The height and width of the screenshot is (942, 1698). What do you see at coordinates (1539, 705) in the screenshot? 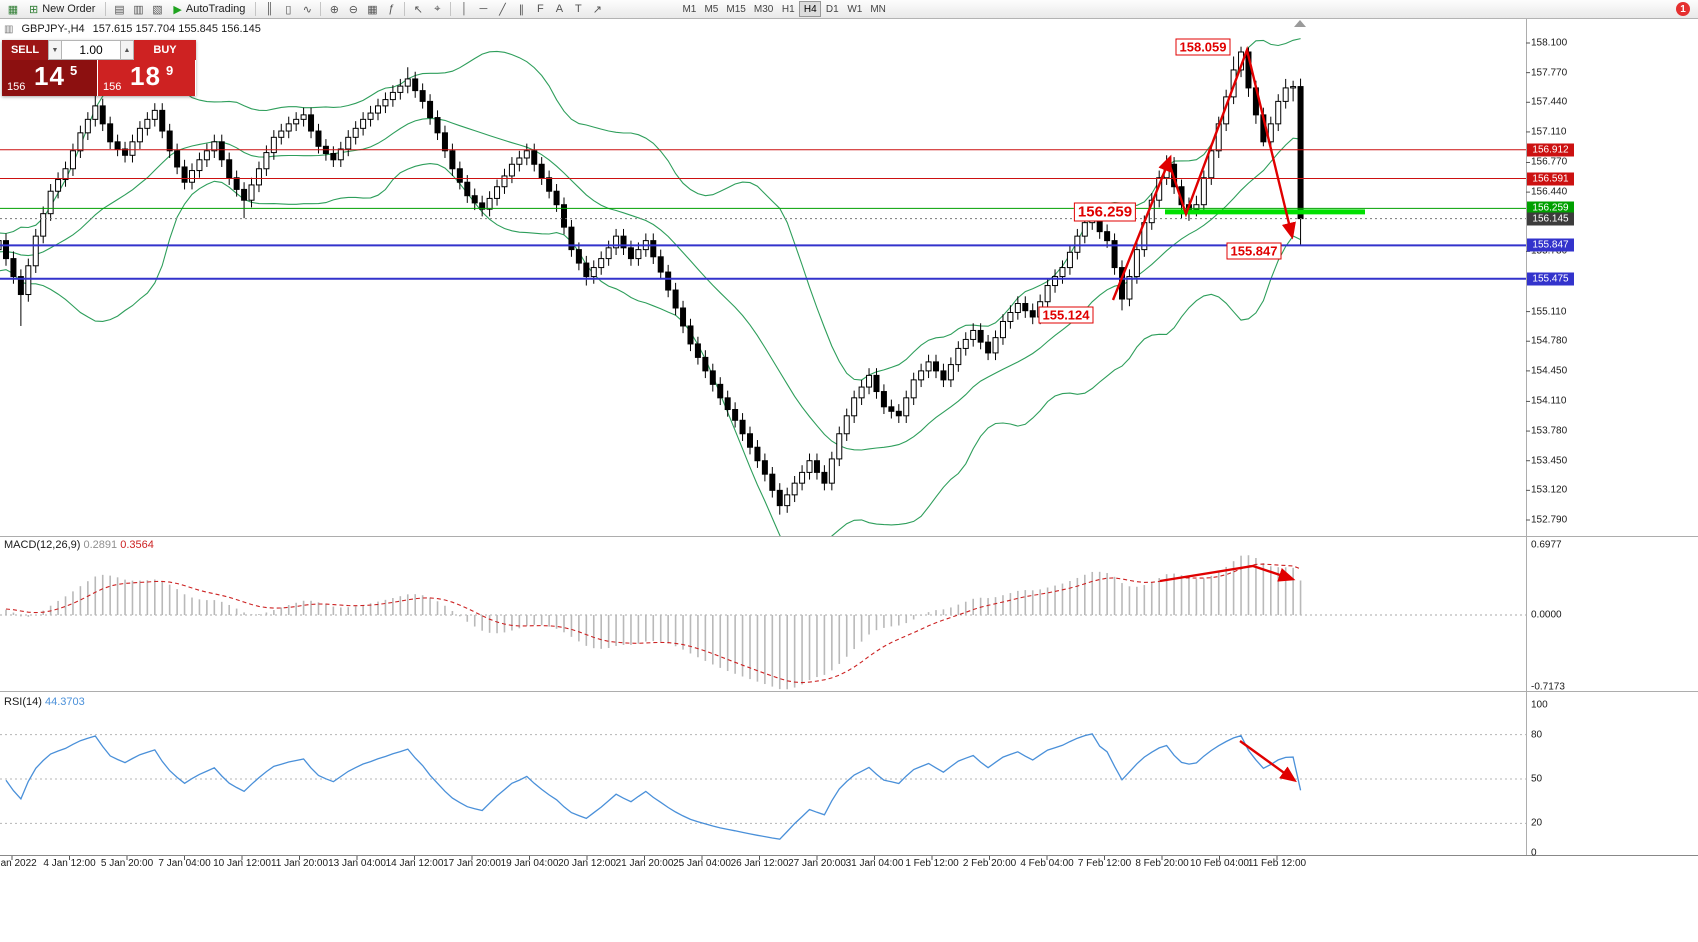
I see `rsi-axis-tick: 100` at bounding box center [1539, 705].